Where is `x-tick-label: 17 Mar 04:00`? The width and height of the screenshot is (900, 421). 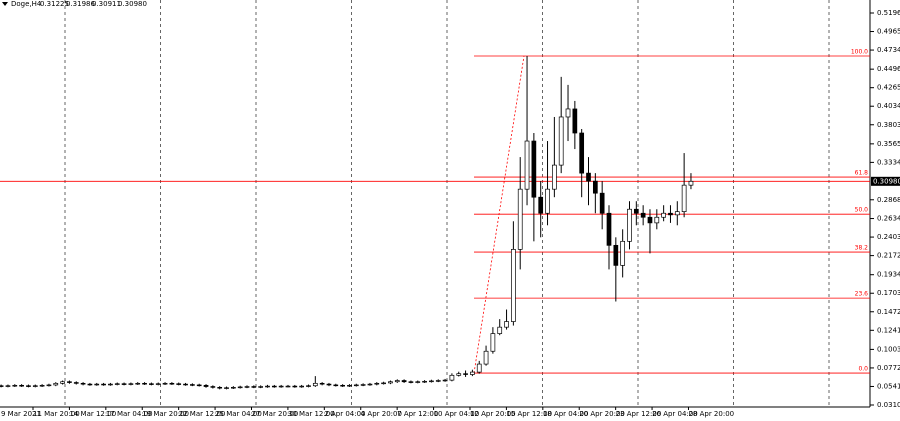 x-tick-label: 17 Mar 04:00 is located at coordinates (129, 414).